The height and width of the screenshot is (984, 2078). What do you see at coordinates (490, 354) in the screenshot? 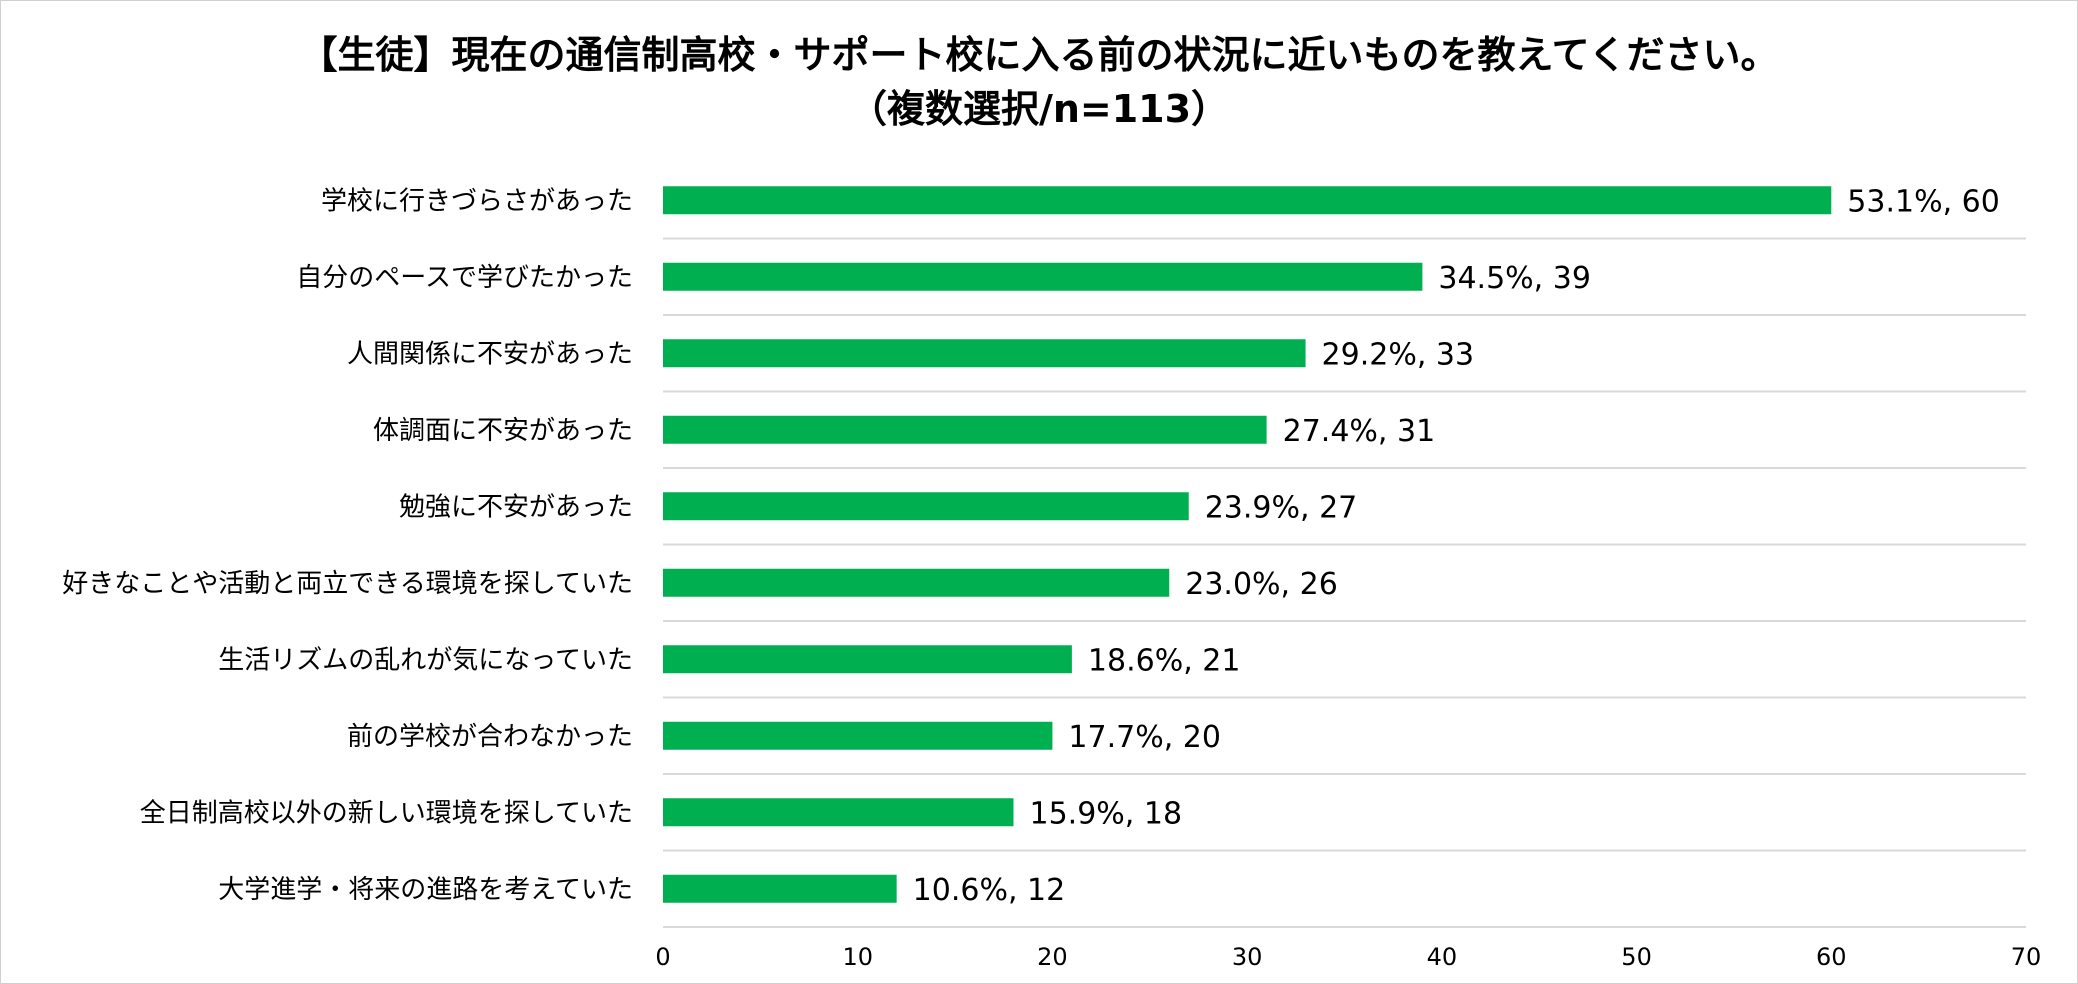
I see `category-label: 人間関係に不安があった` at bounding box center [490, 354].